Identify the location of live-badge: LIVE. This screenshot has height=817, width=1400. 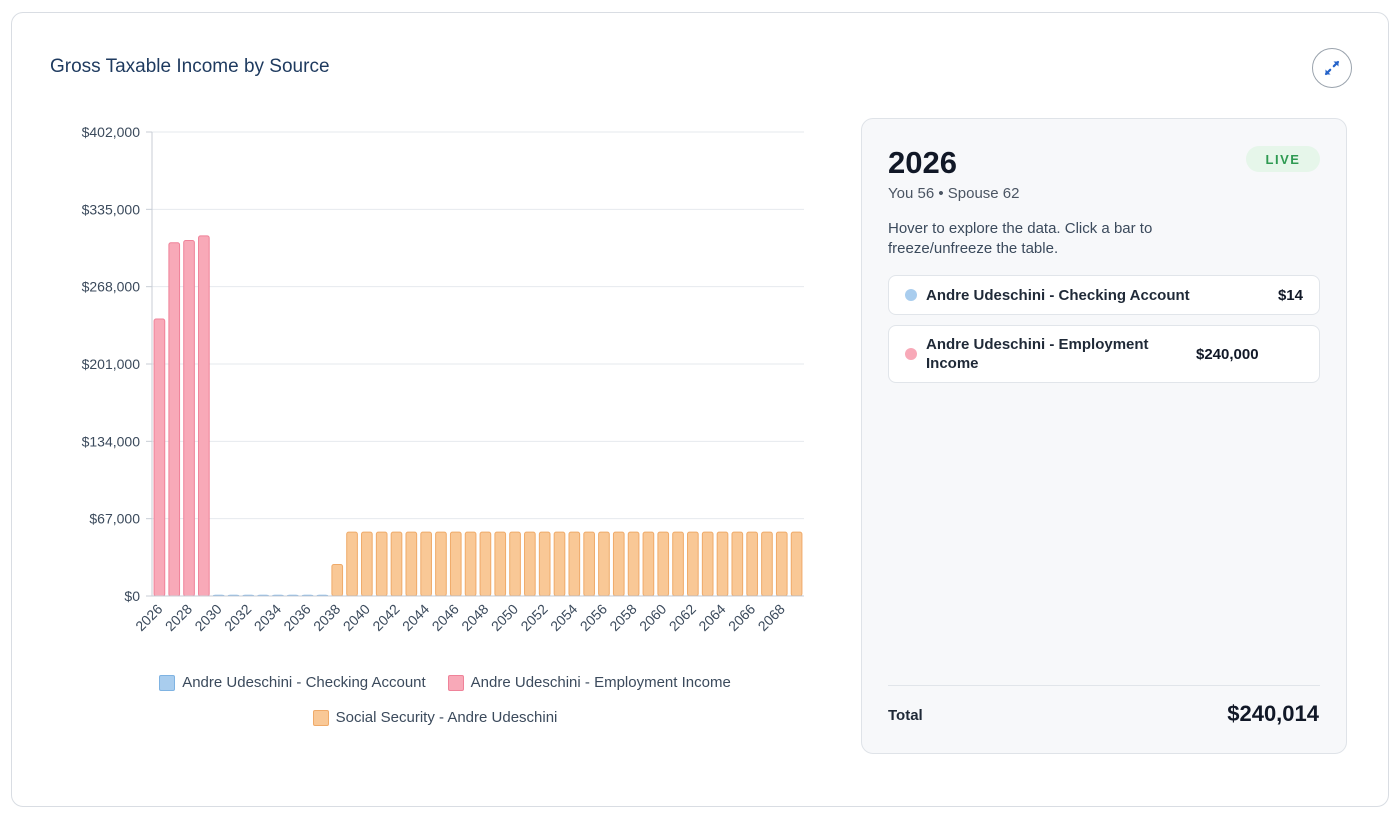
(1283, 159).